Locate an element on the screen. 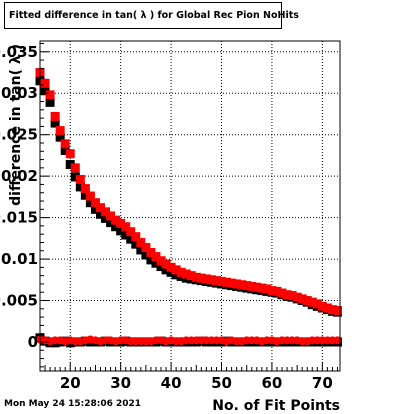 The width and height of the screenshot is (400, 414). y-tick-label: 0.035 is located at coordinates (19, 52).